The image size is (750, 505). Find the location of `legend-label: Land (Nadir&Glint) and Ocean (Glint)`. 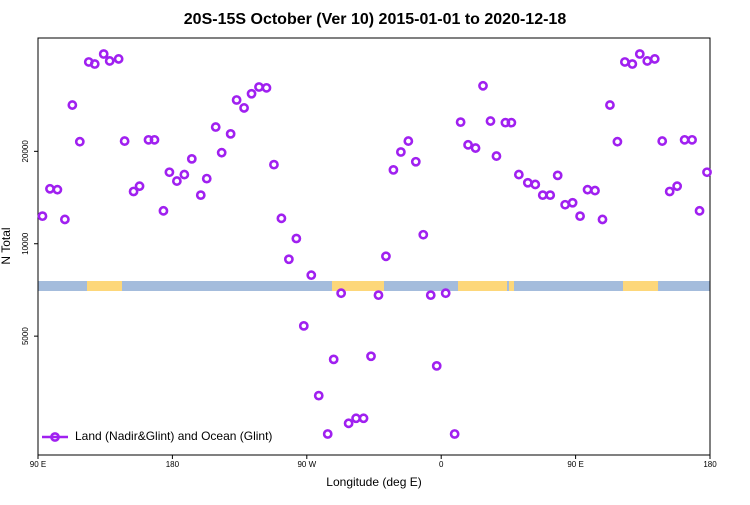

legend-label: Land (Nadir&Glint) and Ocean (Glint) is located at coordinates (173, 436).